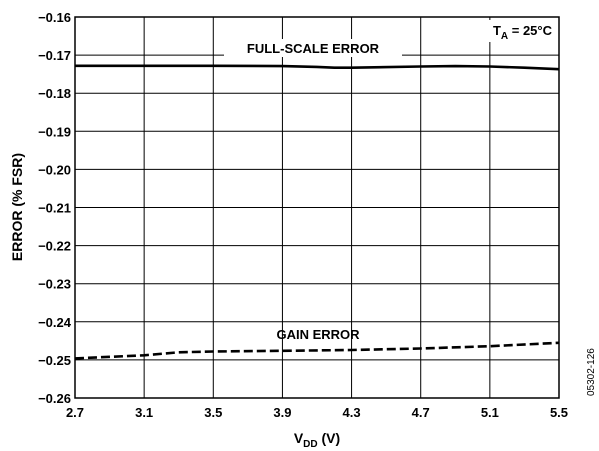  What do you see at coordinates (75, 412) in the screenshot?
I see `x-tick-label: 2.7` at bounding box center [75, 412].